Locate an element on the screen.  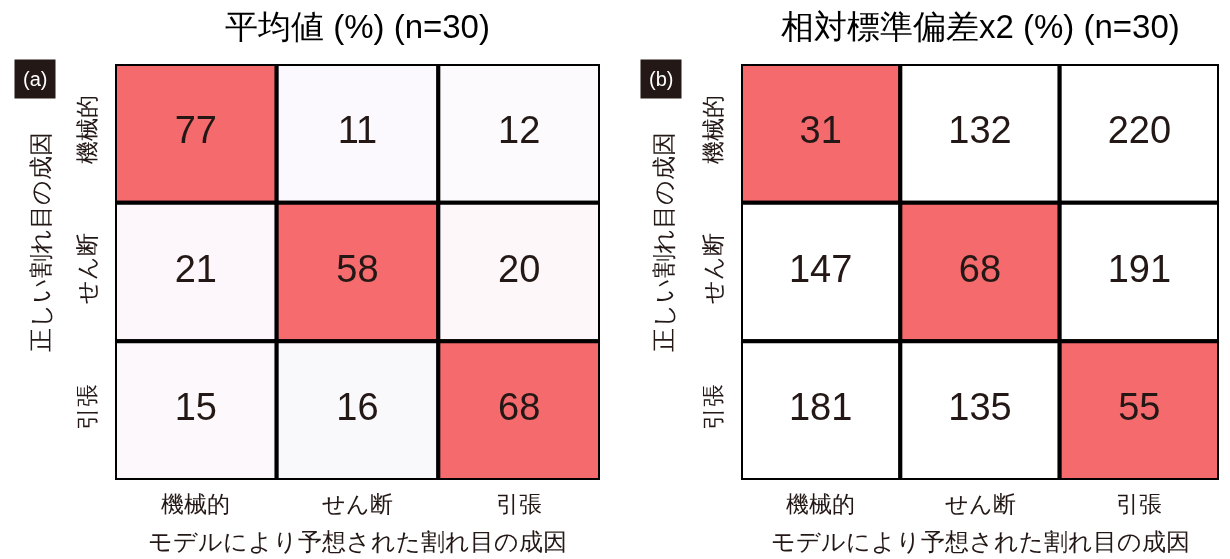
data-label: 181 is located at coordinates (820, 407).